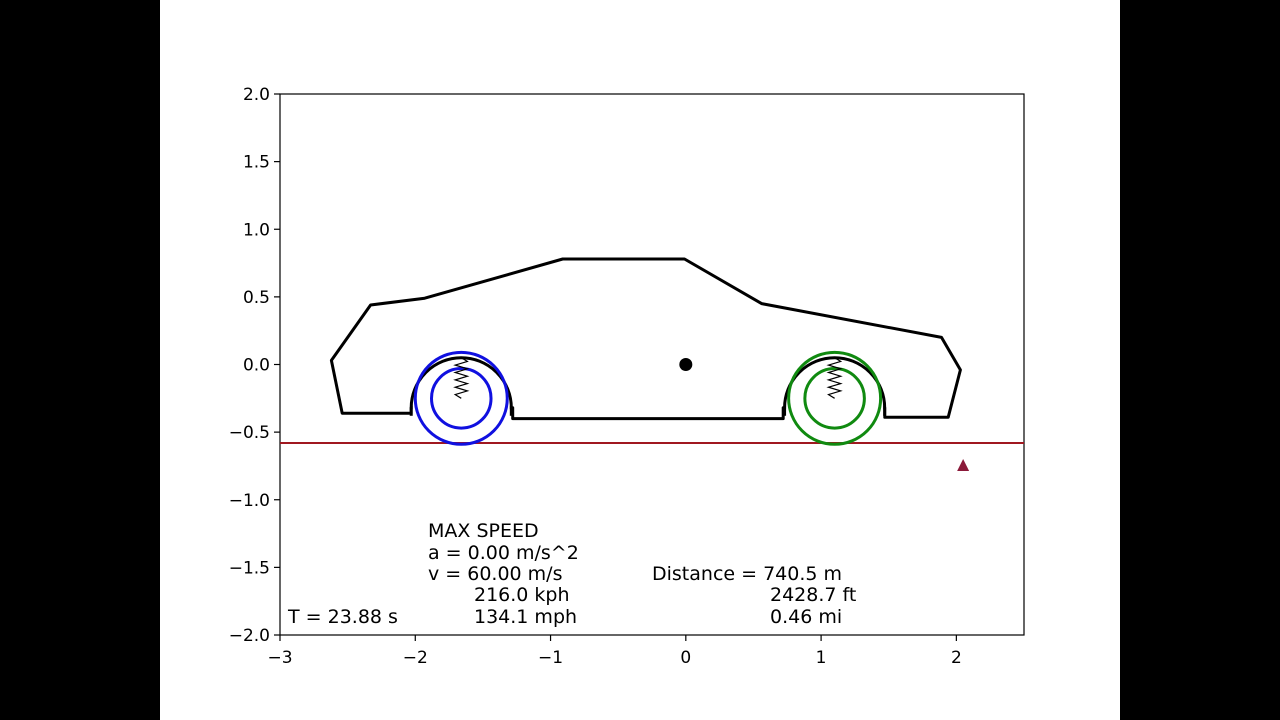 Image resolution: width=1280 pixels, height=720 pixels. Describe the element at coordinates (963, 464) in the screenshot. I see `road-marker-triangle` at that location.